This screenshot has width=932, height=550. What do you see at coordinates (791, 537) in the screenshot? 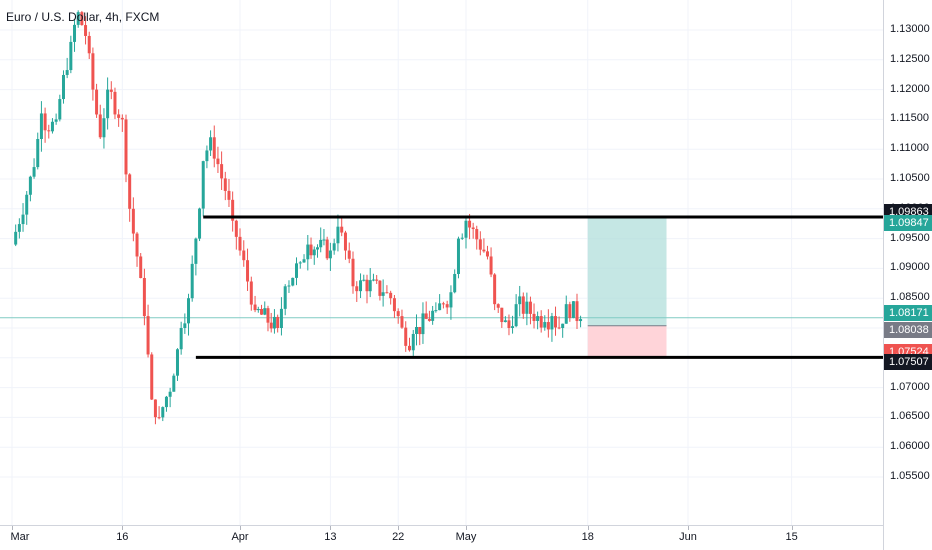
I see `time-axis-label: 15` at bounding box center [791, 537].